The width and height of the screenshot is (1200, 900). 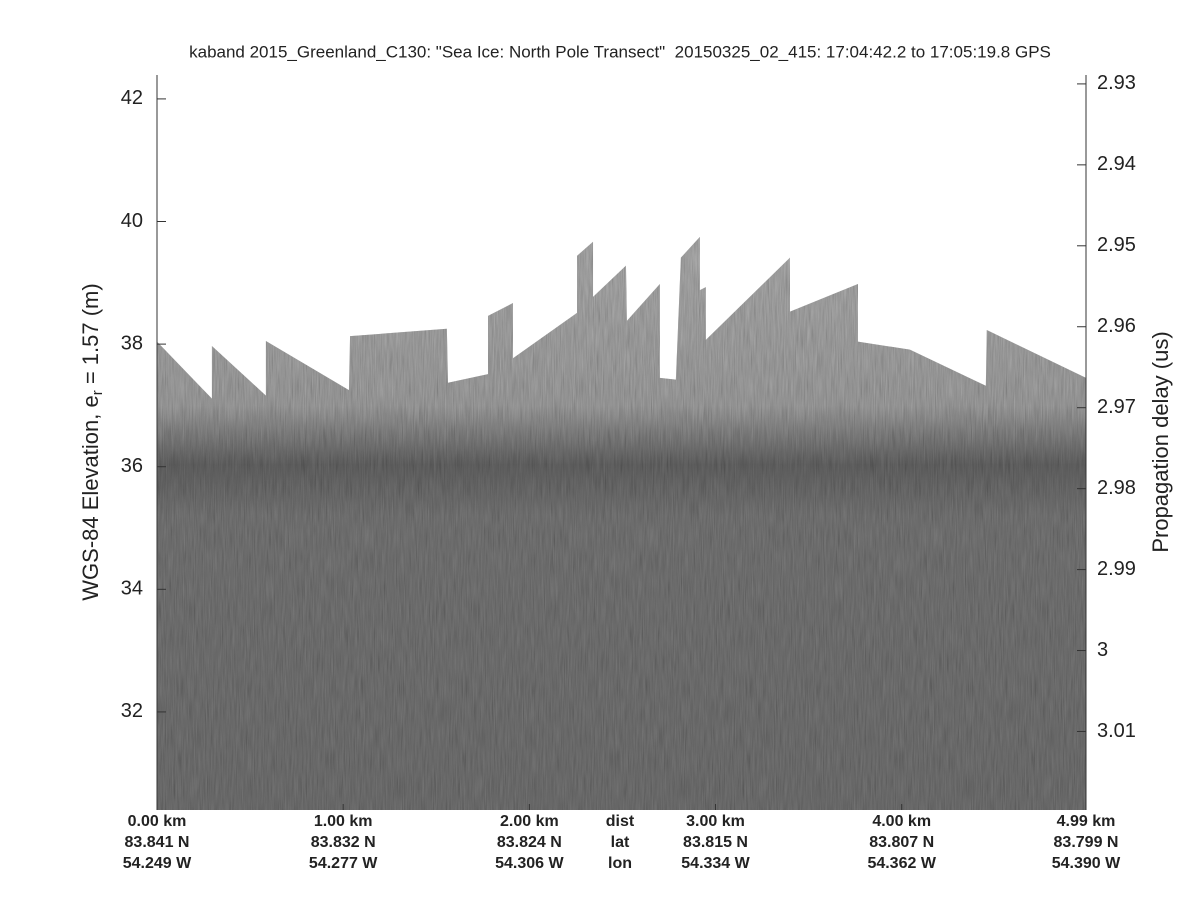 I want to click on lon-label: 54.306 W, so click(x=529, y=863).